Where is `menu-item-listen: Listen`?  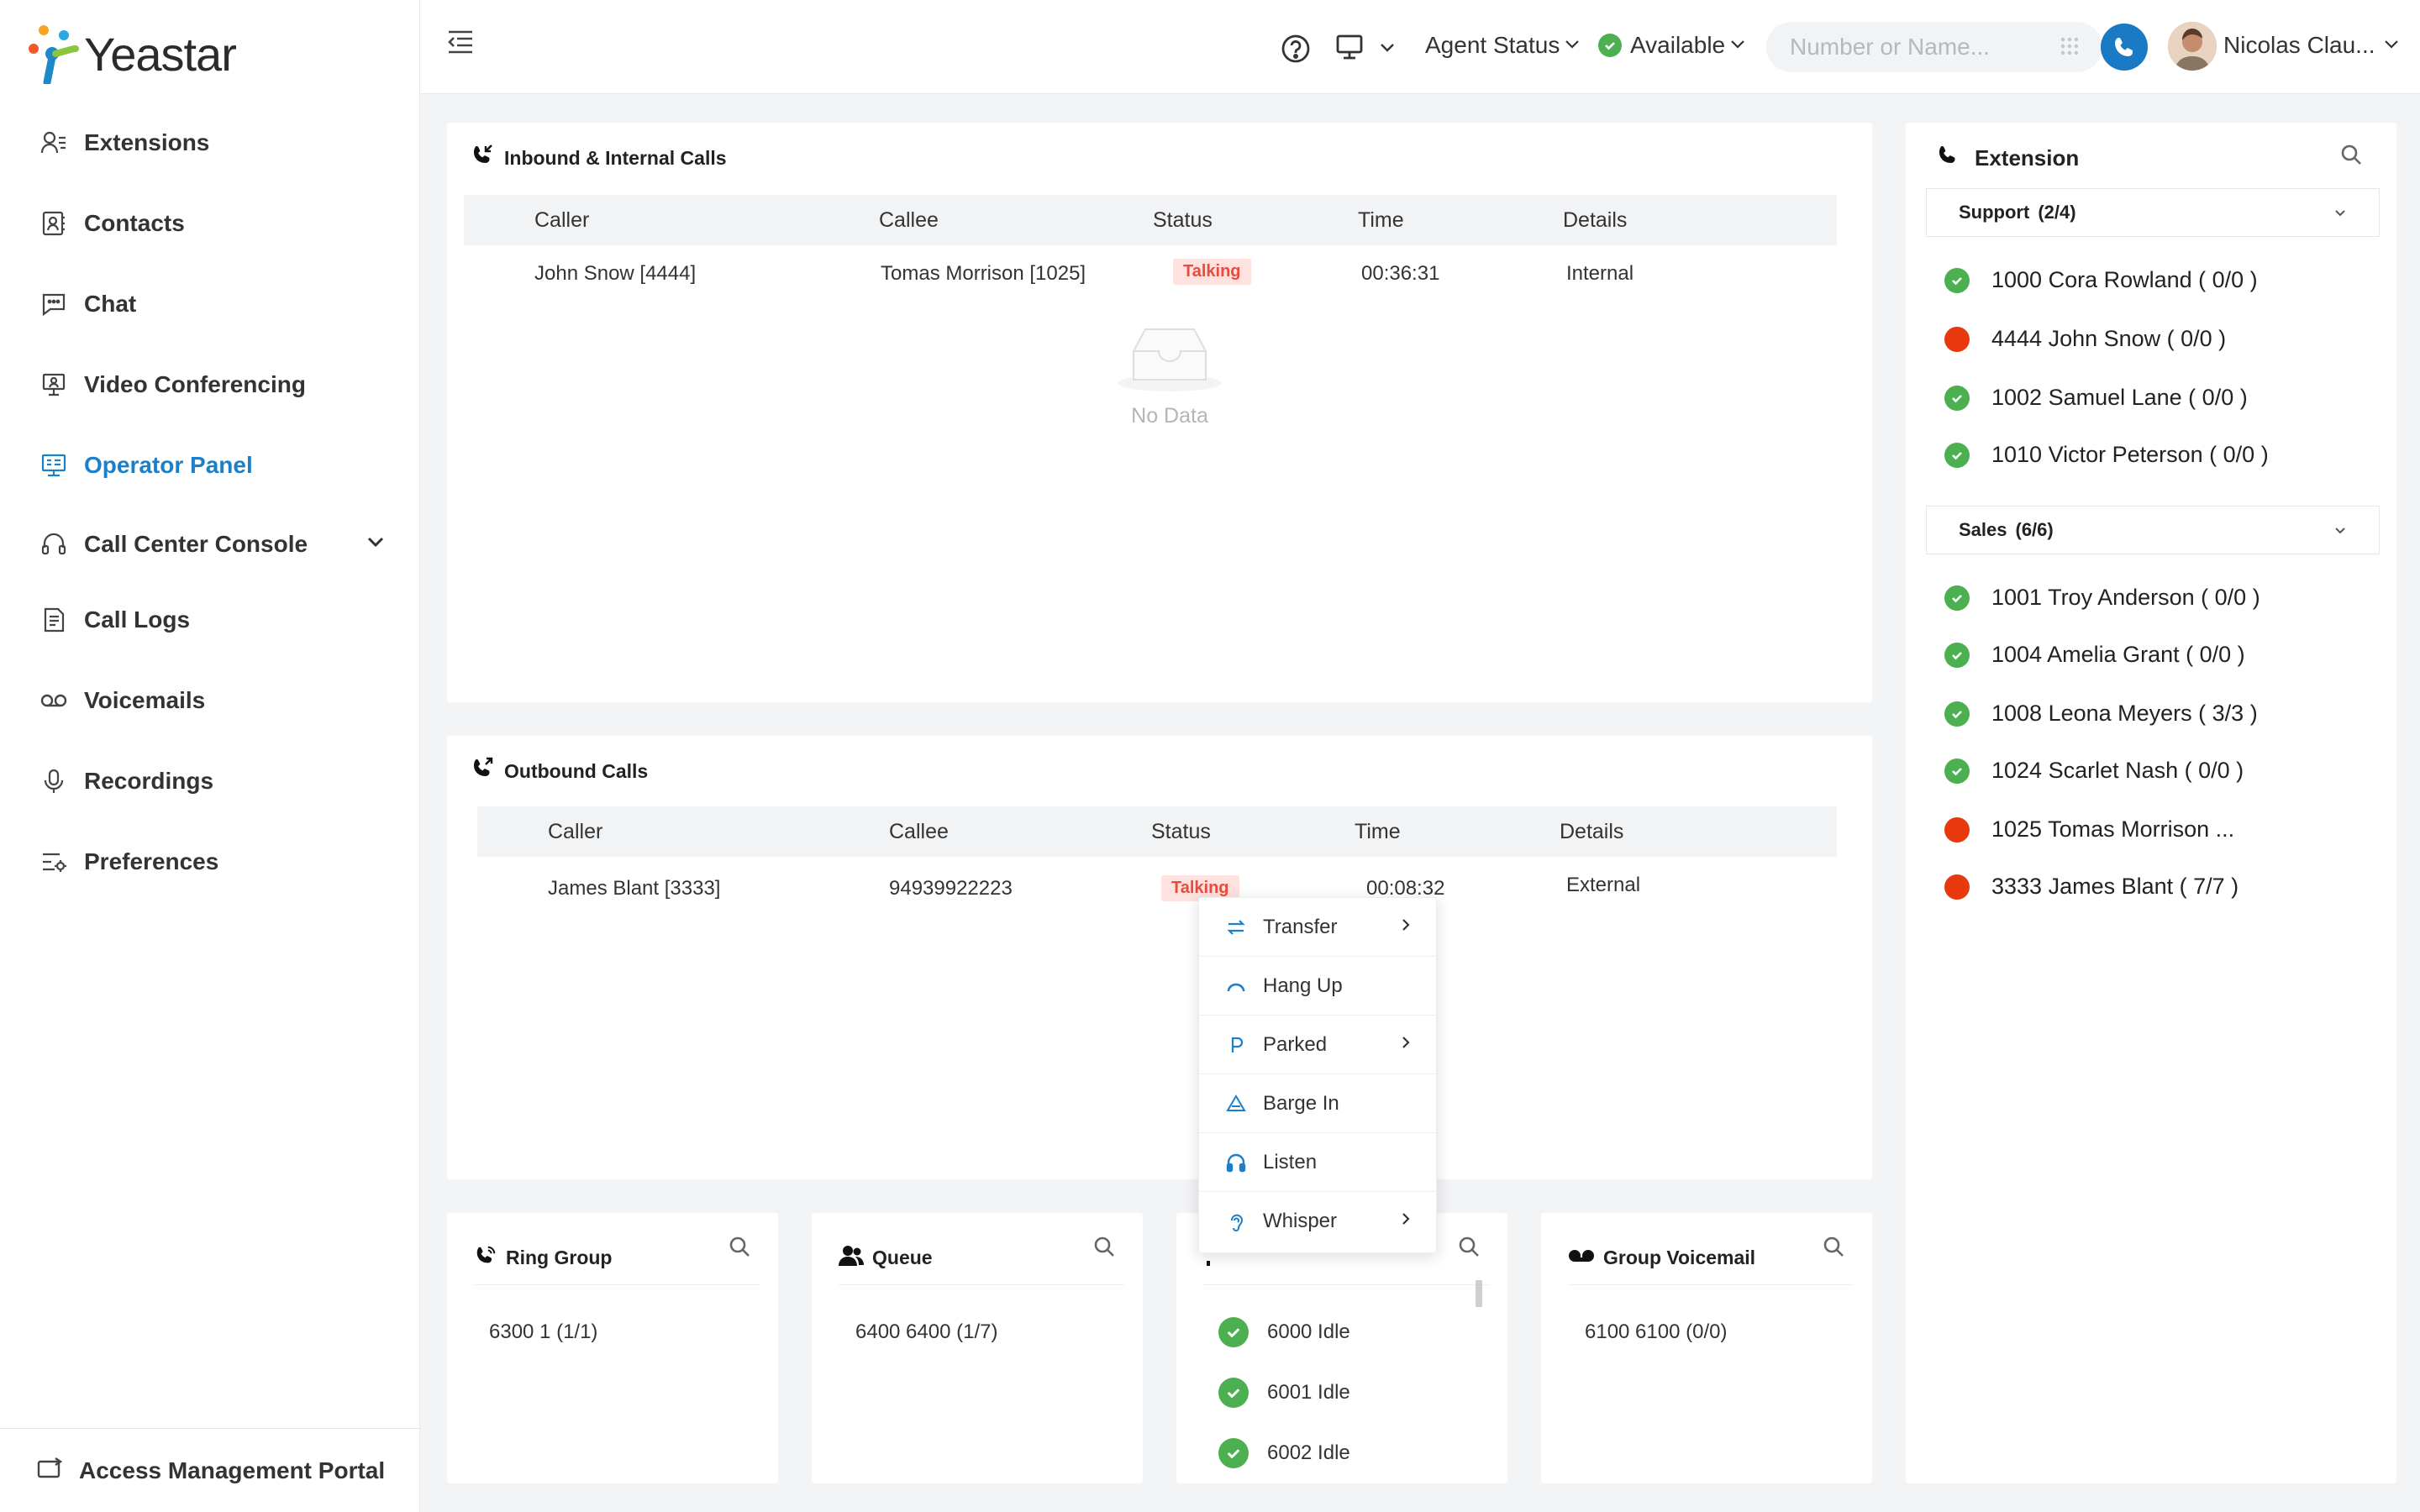 menu-item-listen: Listen is located at coordinates (1318, 1162).